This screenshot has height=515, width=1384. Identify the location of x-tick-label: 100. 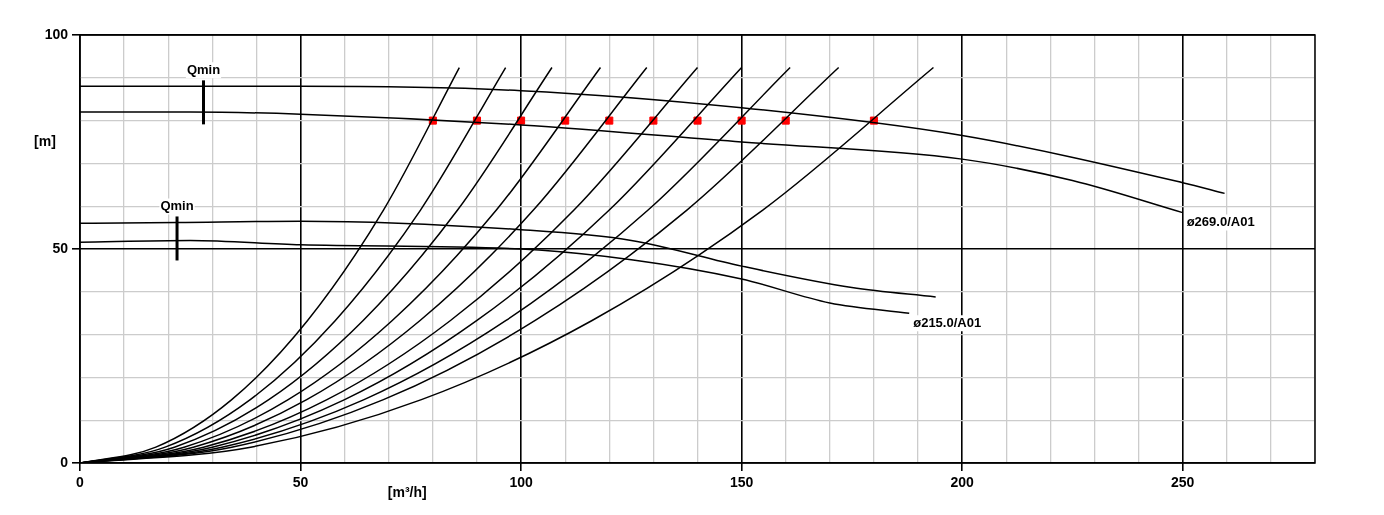
(521, 482).